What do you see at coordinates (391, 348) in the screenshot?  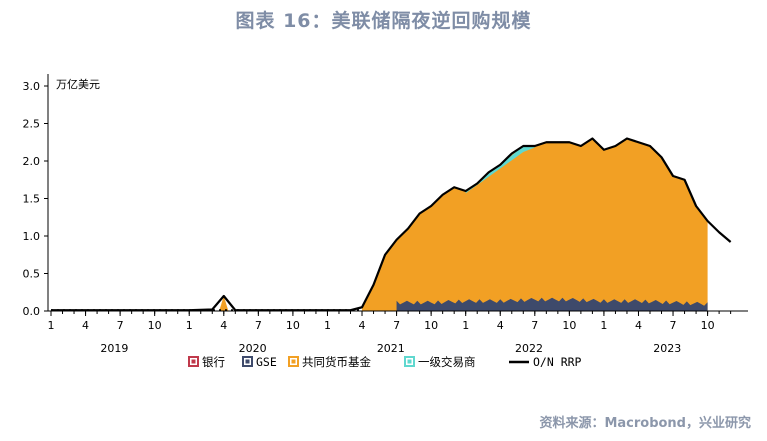 I see `x-year-label: 2021` at bounding box center [391, 348].